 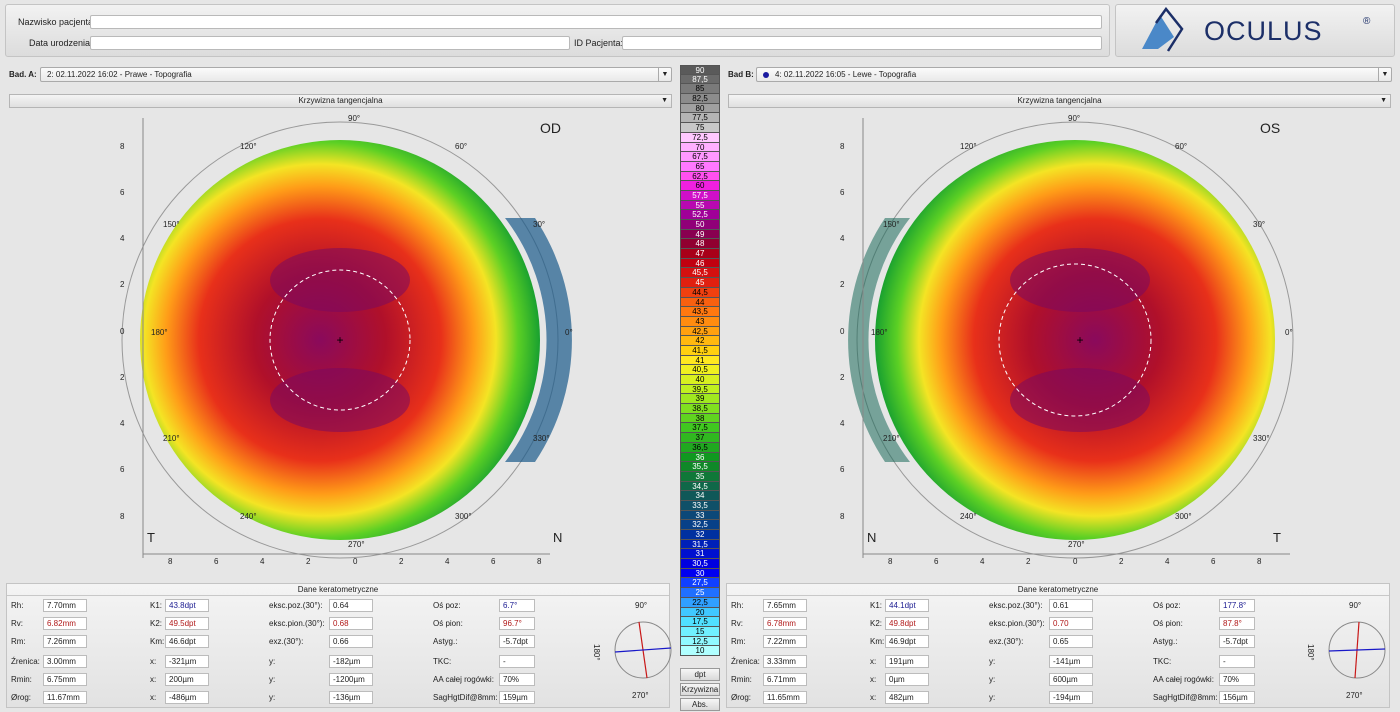 I want to click on x-tick: 0, so click(x=1075, y=561).